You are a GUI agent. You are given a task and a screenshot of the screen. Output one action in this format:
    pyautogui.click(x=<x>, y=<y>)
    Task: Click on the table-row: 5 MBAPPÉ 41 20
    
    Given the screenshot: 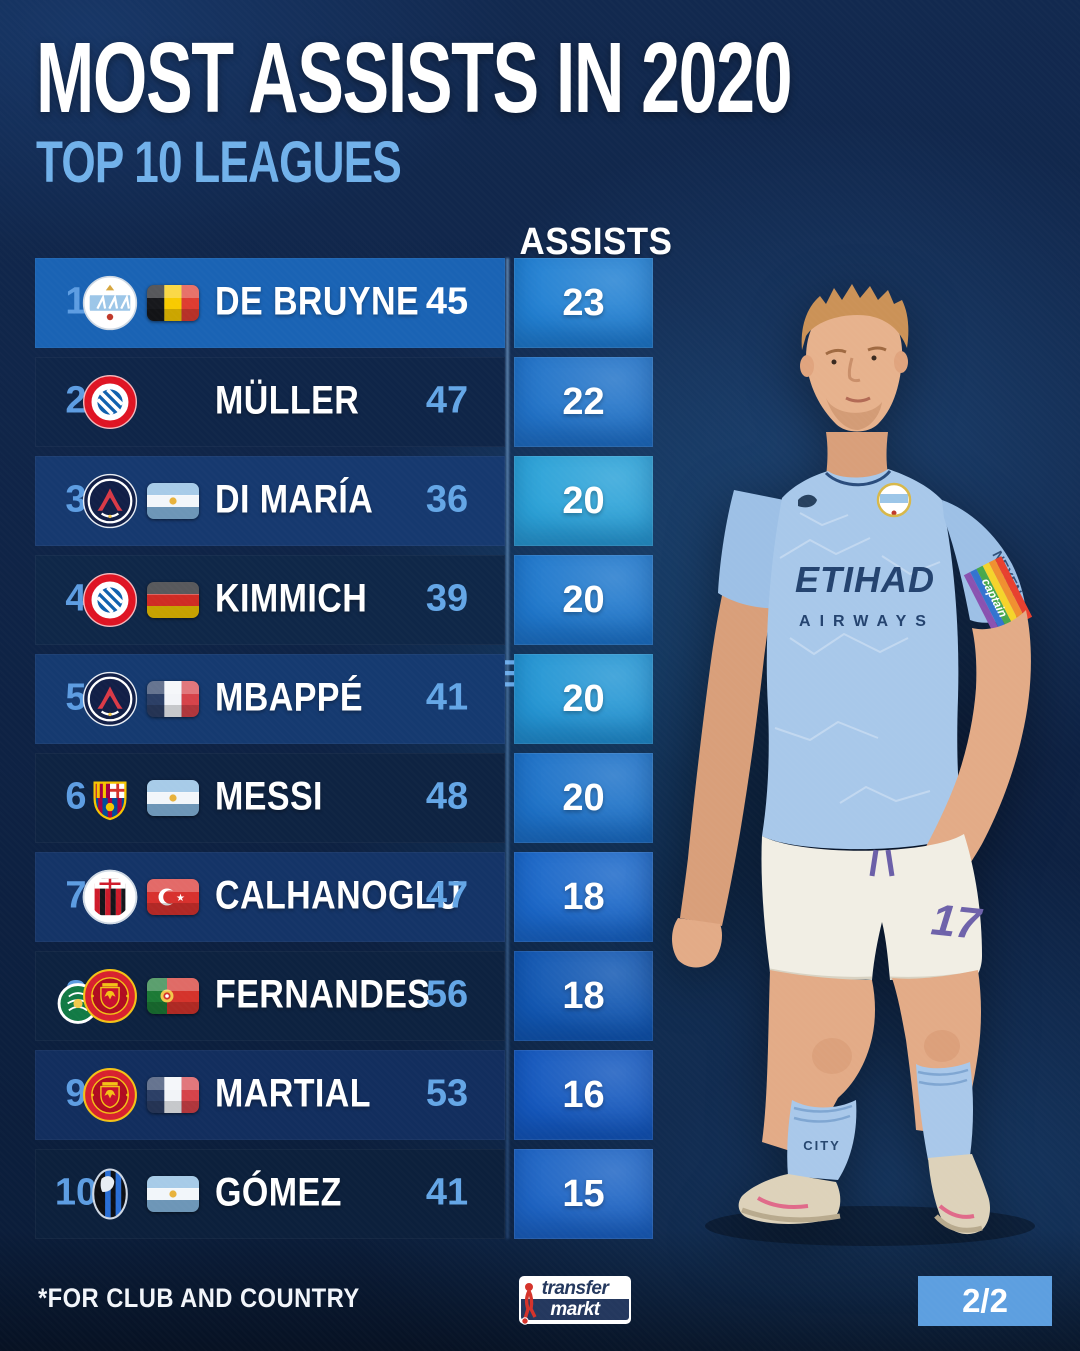 What is the action you would take?
    pyautogui.click(x=345, y=699)
    